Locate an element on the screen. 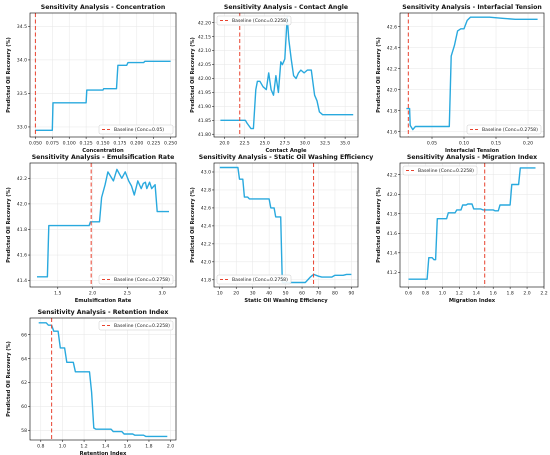  chart-title: Sensitivity Analysis - Migration Index is located at coordinates (472, 157).